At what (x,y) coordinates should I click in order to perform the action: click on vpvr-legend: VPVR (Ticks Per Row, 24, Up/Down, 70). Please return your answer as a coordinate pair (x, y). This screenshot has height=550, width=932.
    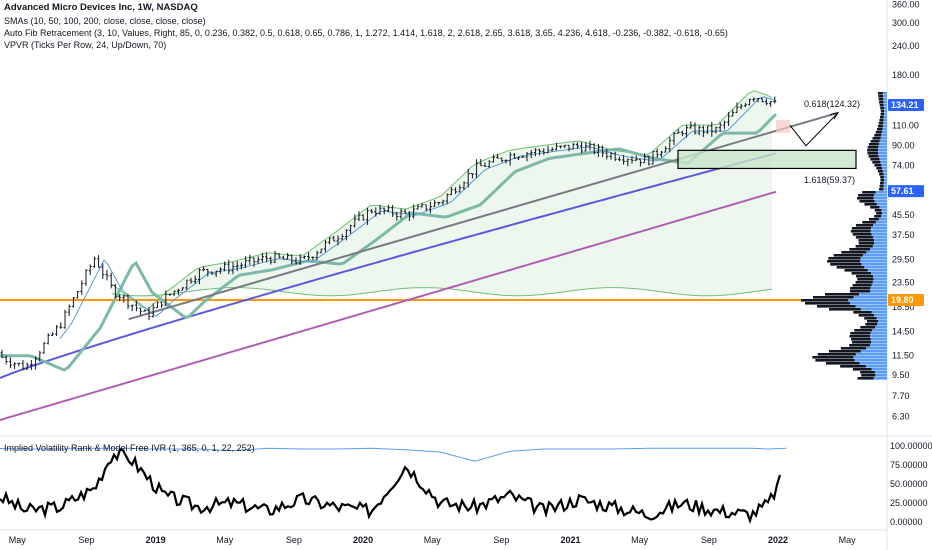
    Looking at the image, I should click on (85, 45).